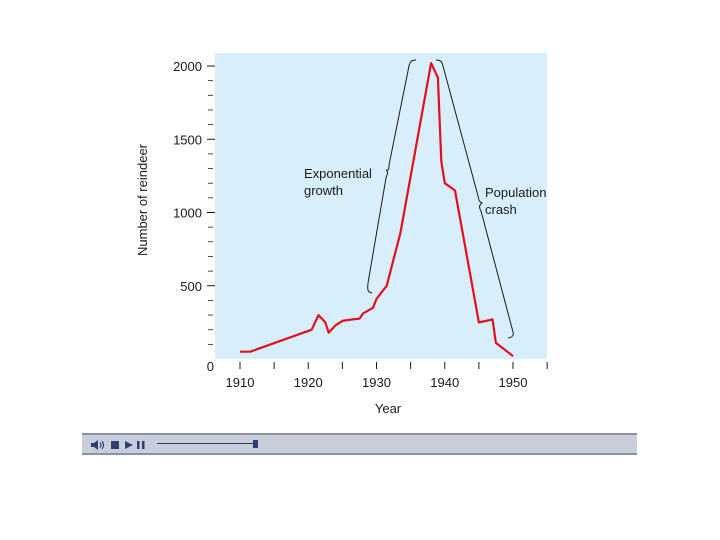  What do you see at coordinates (98, 445) in the screenshot?
I see `speaker-icon` at bounding box center [98, 445].